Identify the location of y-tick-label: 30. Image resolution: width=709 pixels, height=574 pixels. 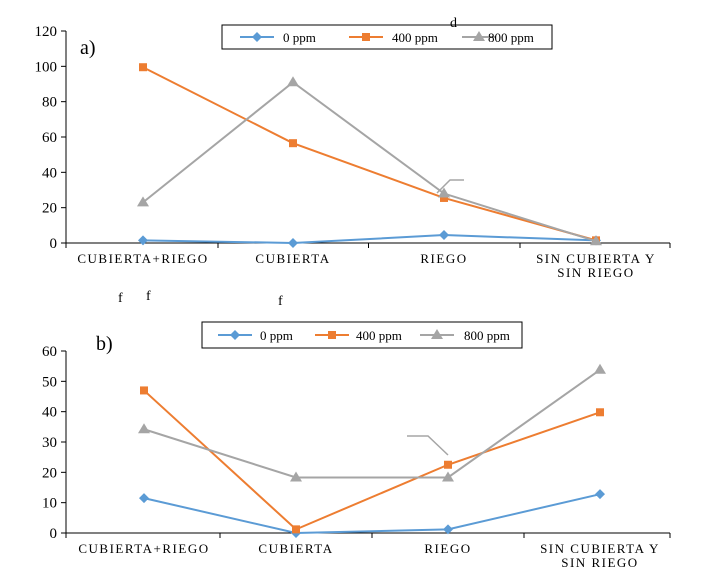
(49, 443).